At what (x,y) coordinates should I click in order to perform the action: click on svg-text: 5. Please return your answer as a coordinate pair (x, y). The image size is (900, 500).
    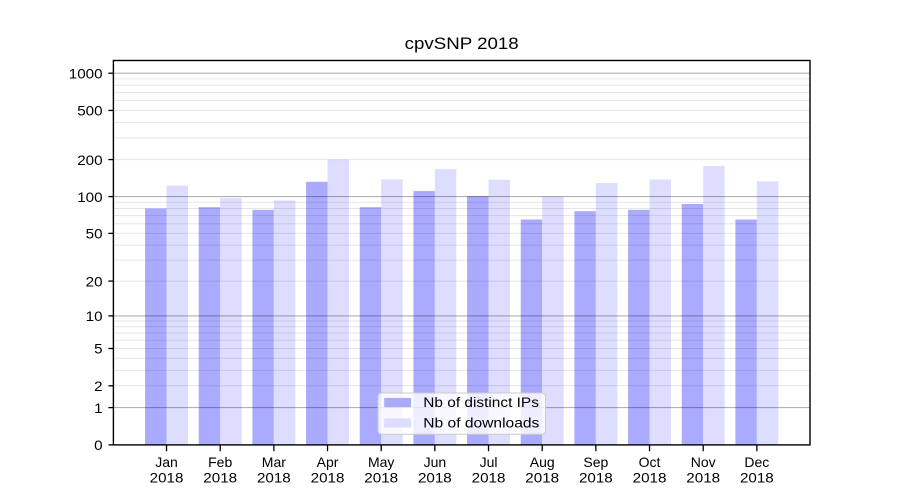
    Looking at the image, I should click on (98, 349).